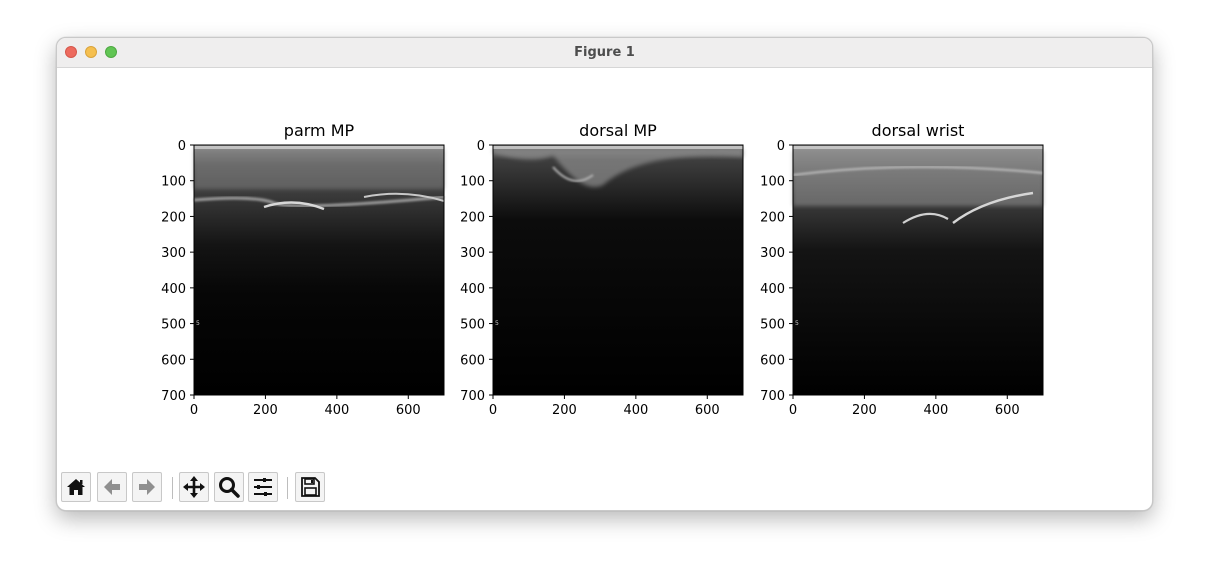 Image resolution: width=1207 pixels, height=583 pixels. I want to click on panel-title: dorsal wrist, so click(918, 130).